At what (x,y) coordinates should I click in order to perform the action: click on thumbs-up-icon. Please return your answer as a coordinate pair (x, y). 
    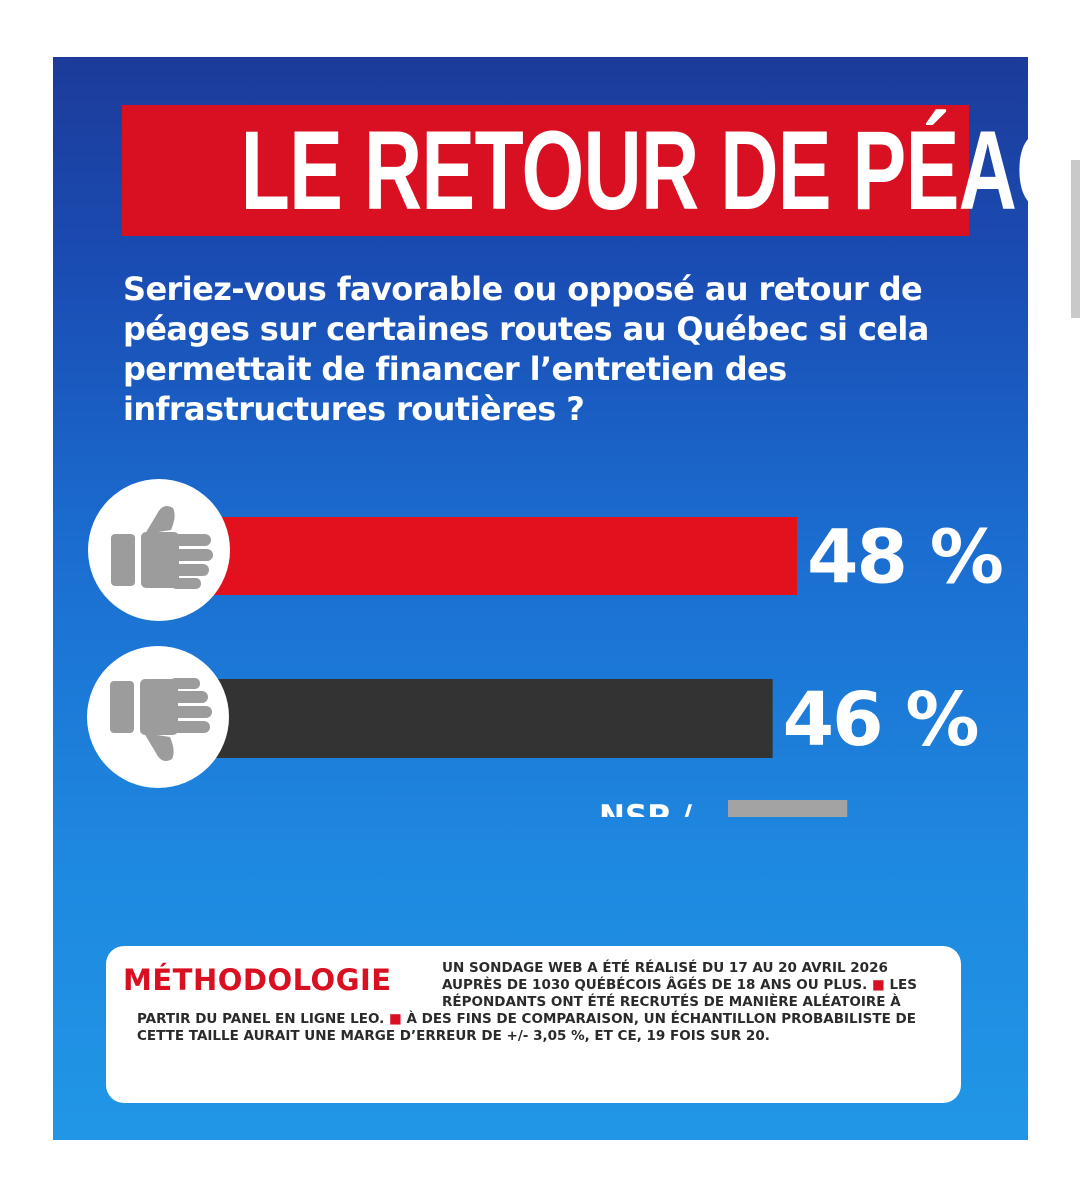
    Looking at the image, I should click on (159, 550).